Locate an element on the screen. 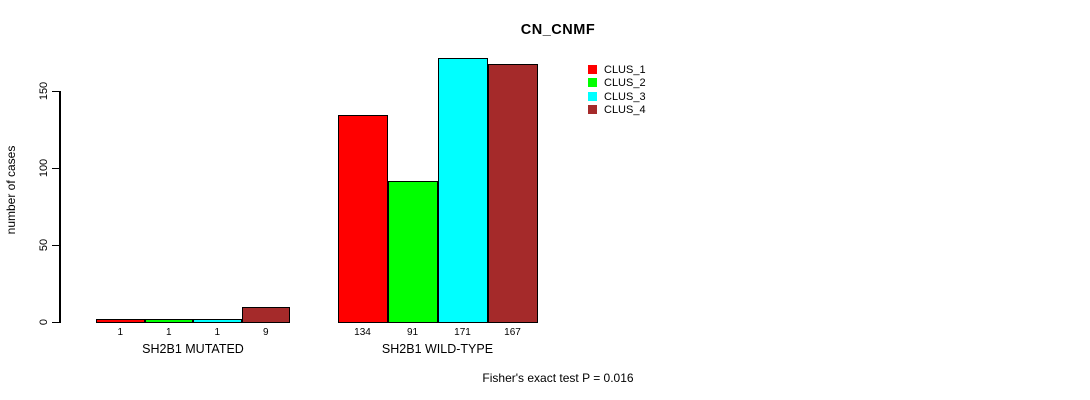  bar-clus_1-mutated is located at coordinates (120, 321).